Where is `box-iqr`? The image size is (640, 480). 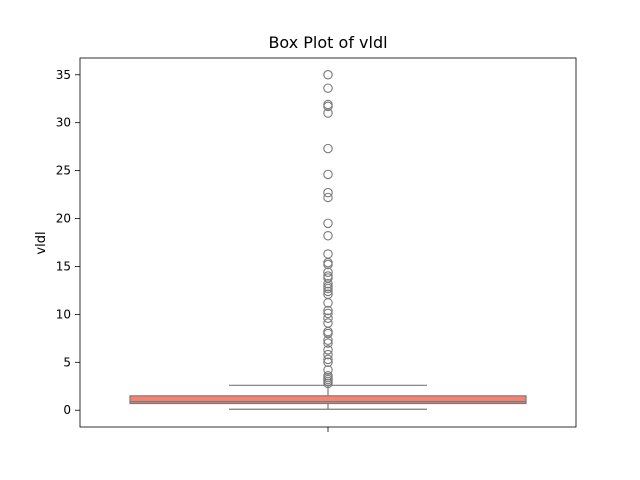
box-iqr is located at coordinates (328, 400).